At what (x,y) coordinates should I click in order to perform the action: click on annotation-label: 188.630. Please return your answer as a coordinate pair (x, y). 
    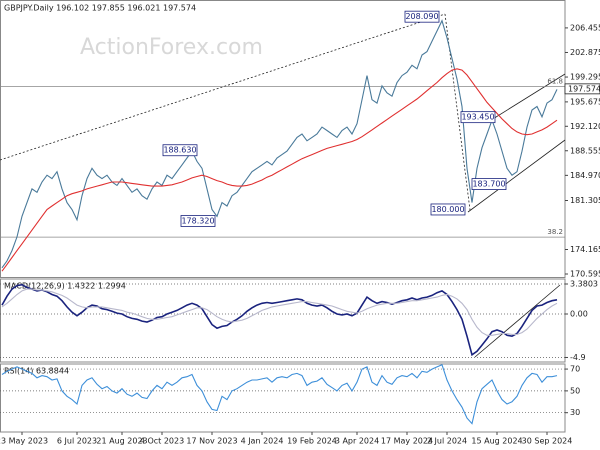
    Looking at the image, I should click on (179, 150).